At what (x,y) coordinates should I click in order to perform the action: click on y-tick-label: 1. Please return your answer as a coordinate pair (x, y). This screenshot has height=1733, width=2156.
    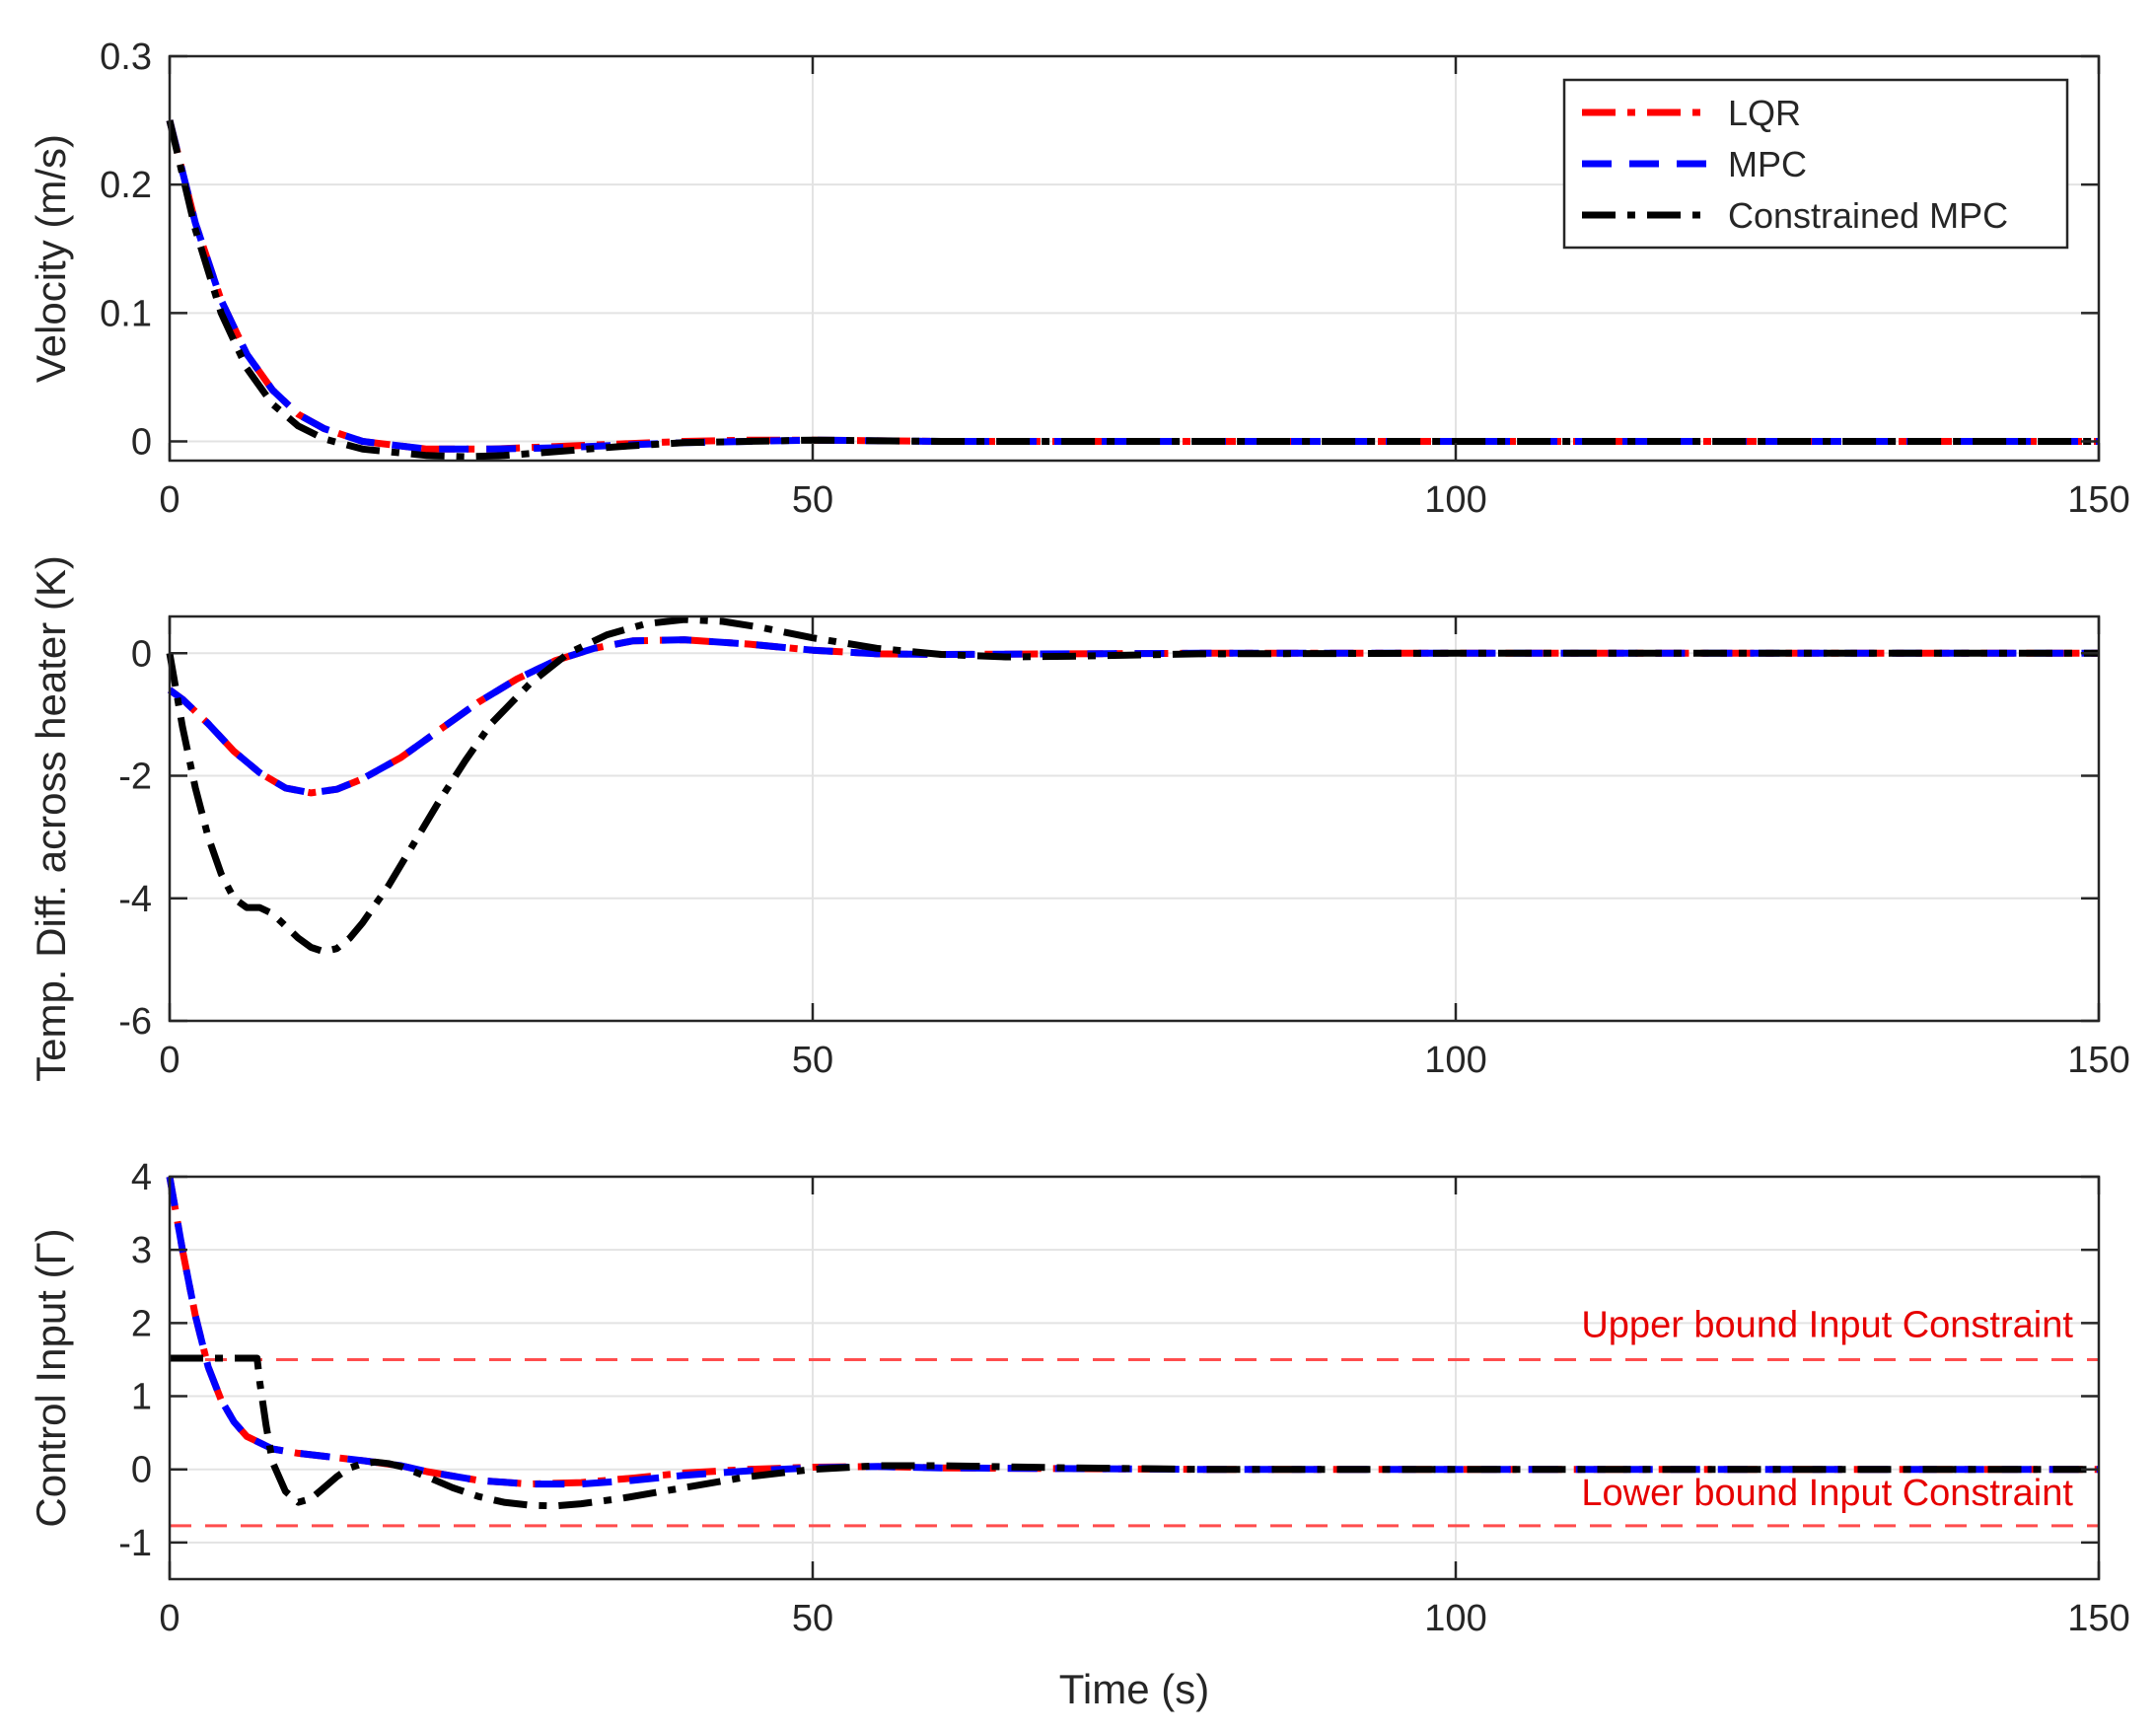
    Looking at the image, I should click on (141, 1397).